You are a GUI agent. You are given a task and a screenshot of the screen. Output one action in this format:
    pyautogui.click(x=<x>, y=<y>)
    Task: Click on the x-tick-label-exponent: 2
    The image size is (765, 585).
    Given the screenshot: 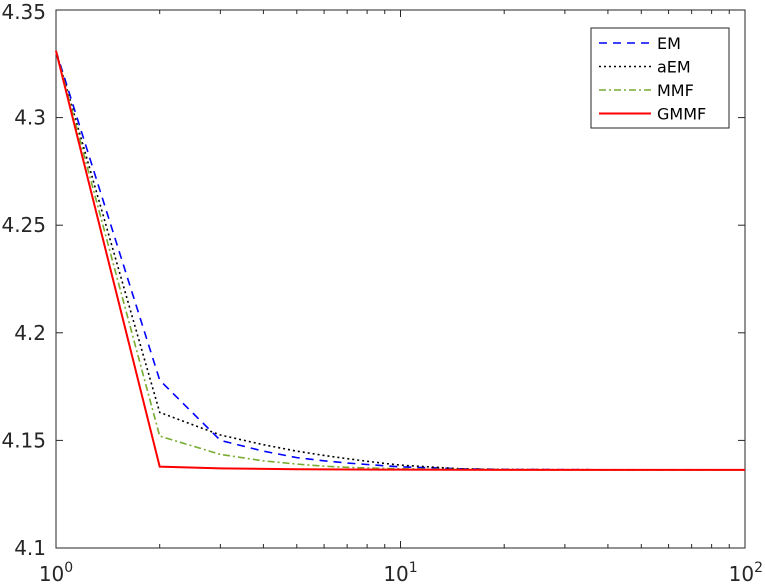 What is the action you would take?
    pyautogui.click(x=758, y=568)
    